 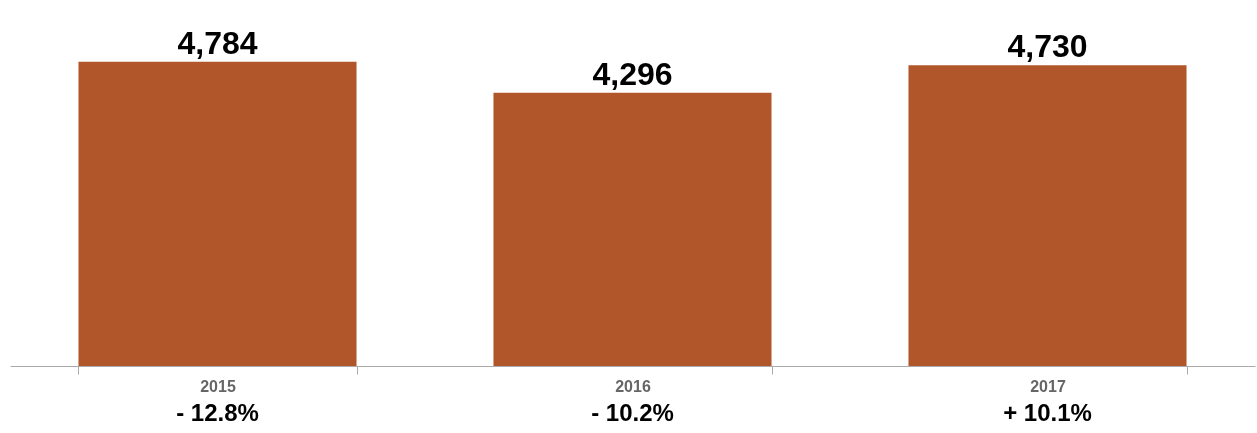 What do you see at coordinates (633, 386) in the screenshot?
I see `x-tick-label: 2016` at bounding box center [633, 386].